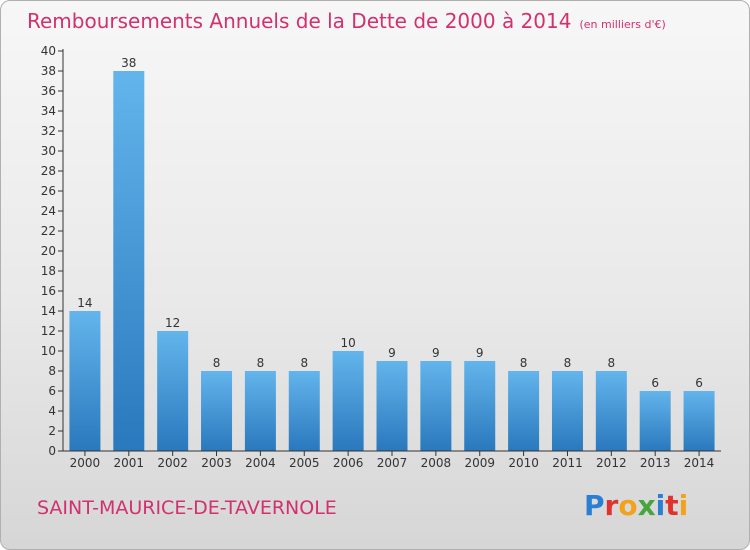 This screenshot has height=550, width=750. Describe the element at coordinates (48, 291) in the screenshot. I see `y-tick-label: 16` at that location.